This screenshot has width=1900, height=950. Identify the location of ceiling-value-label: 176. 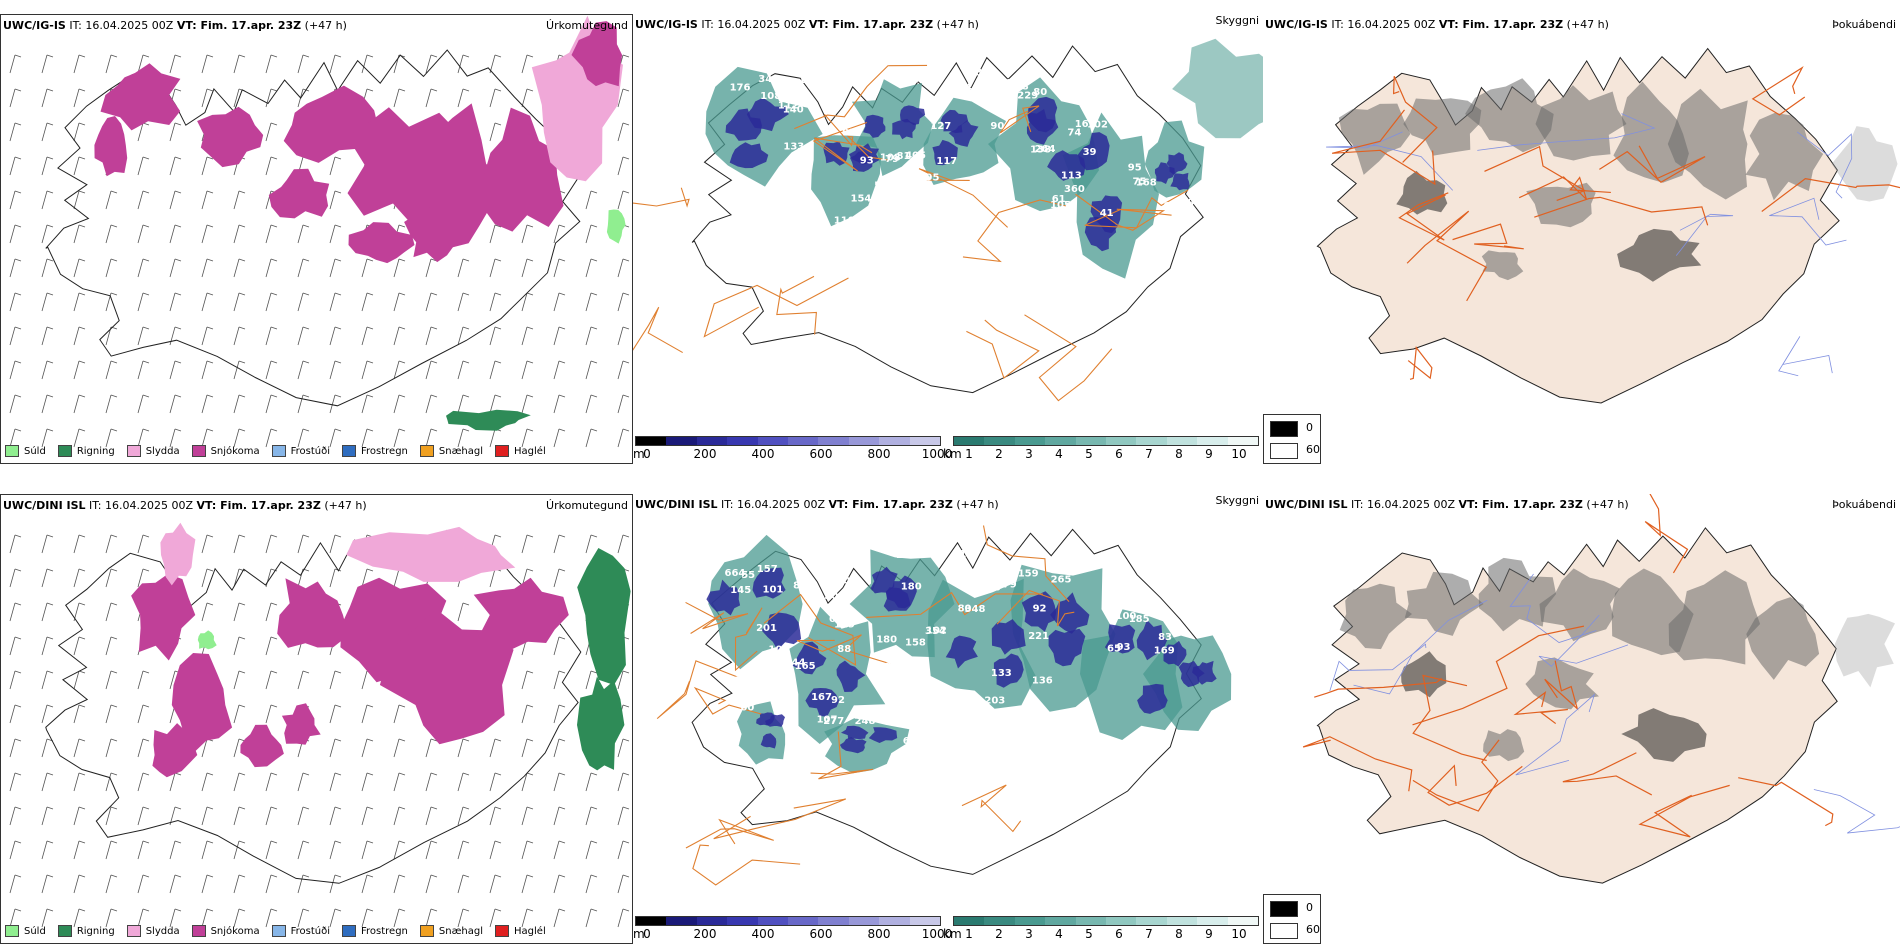
(740, 87).